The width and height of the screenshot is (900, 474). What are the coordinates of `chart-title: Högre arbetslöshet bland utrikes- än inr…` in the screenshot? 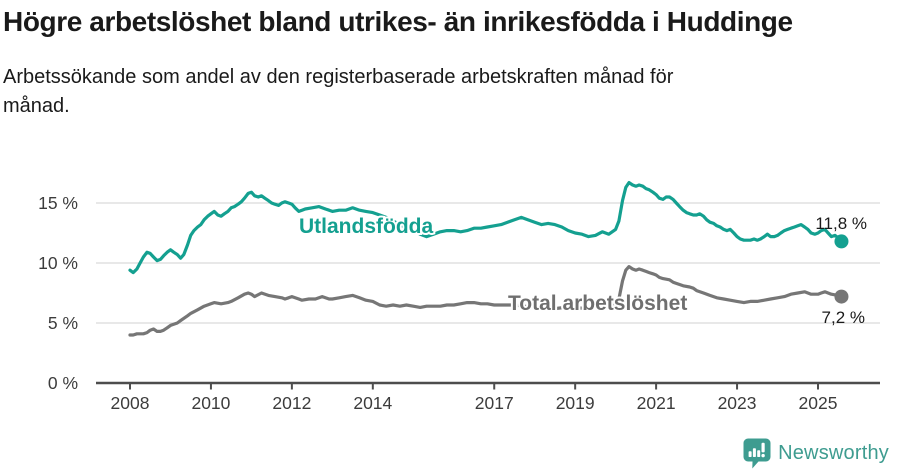 It's located at (398, 21).